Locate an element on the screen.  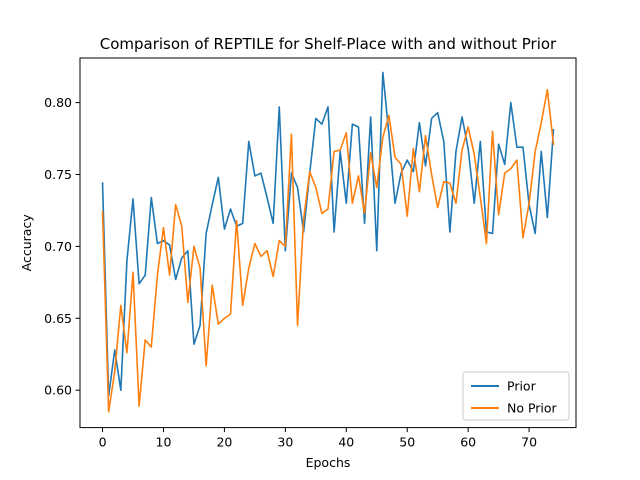
y-tick-label: 0.75 is located at coordinates (58, 174).